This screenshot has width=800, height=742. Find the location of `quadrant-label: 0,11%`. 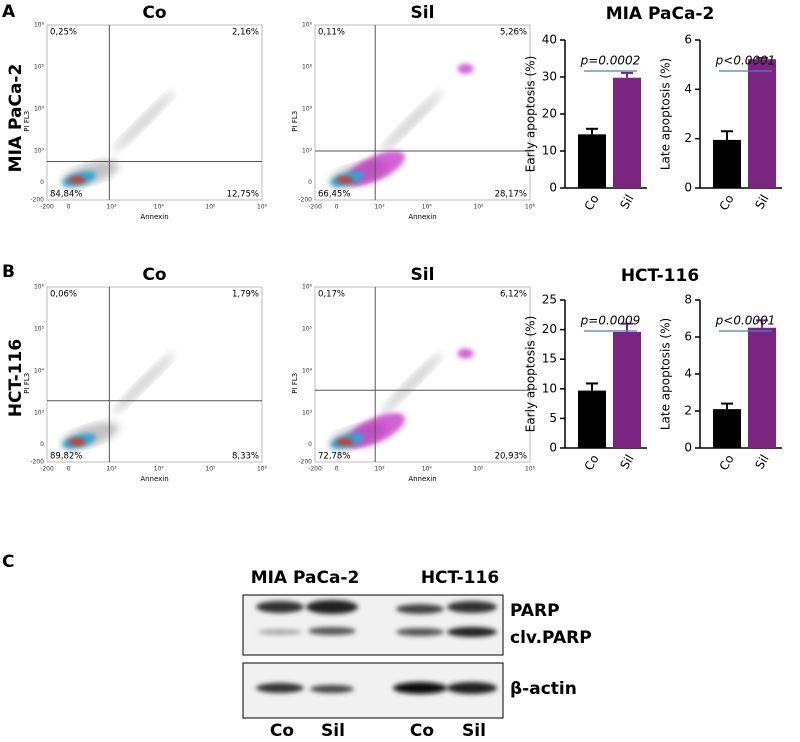

quadrant-label: 0,11% is located at coordinates (331, 33).